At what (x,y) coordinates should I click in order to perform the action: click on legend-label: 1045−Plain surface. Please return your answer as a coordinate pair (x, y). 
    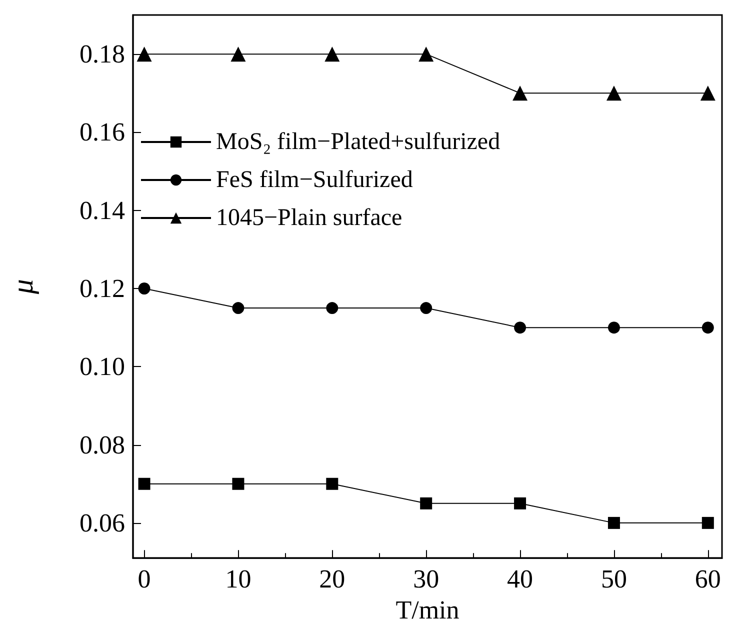
    Looking at the image, I should click on (309, 218).